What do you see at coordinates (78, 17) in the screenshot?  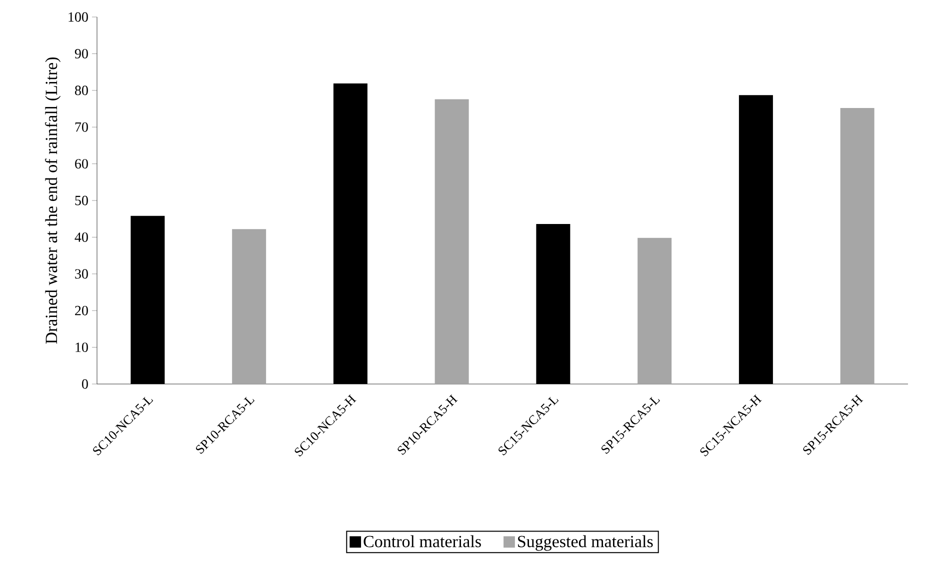 I see `y-tick-label: 100` at bounding box center [78, 17].